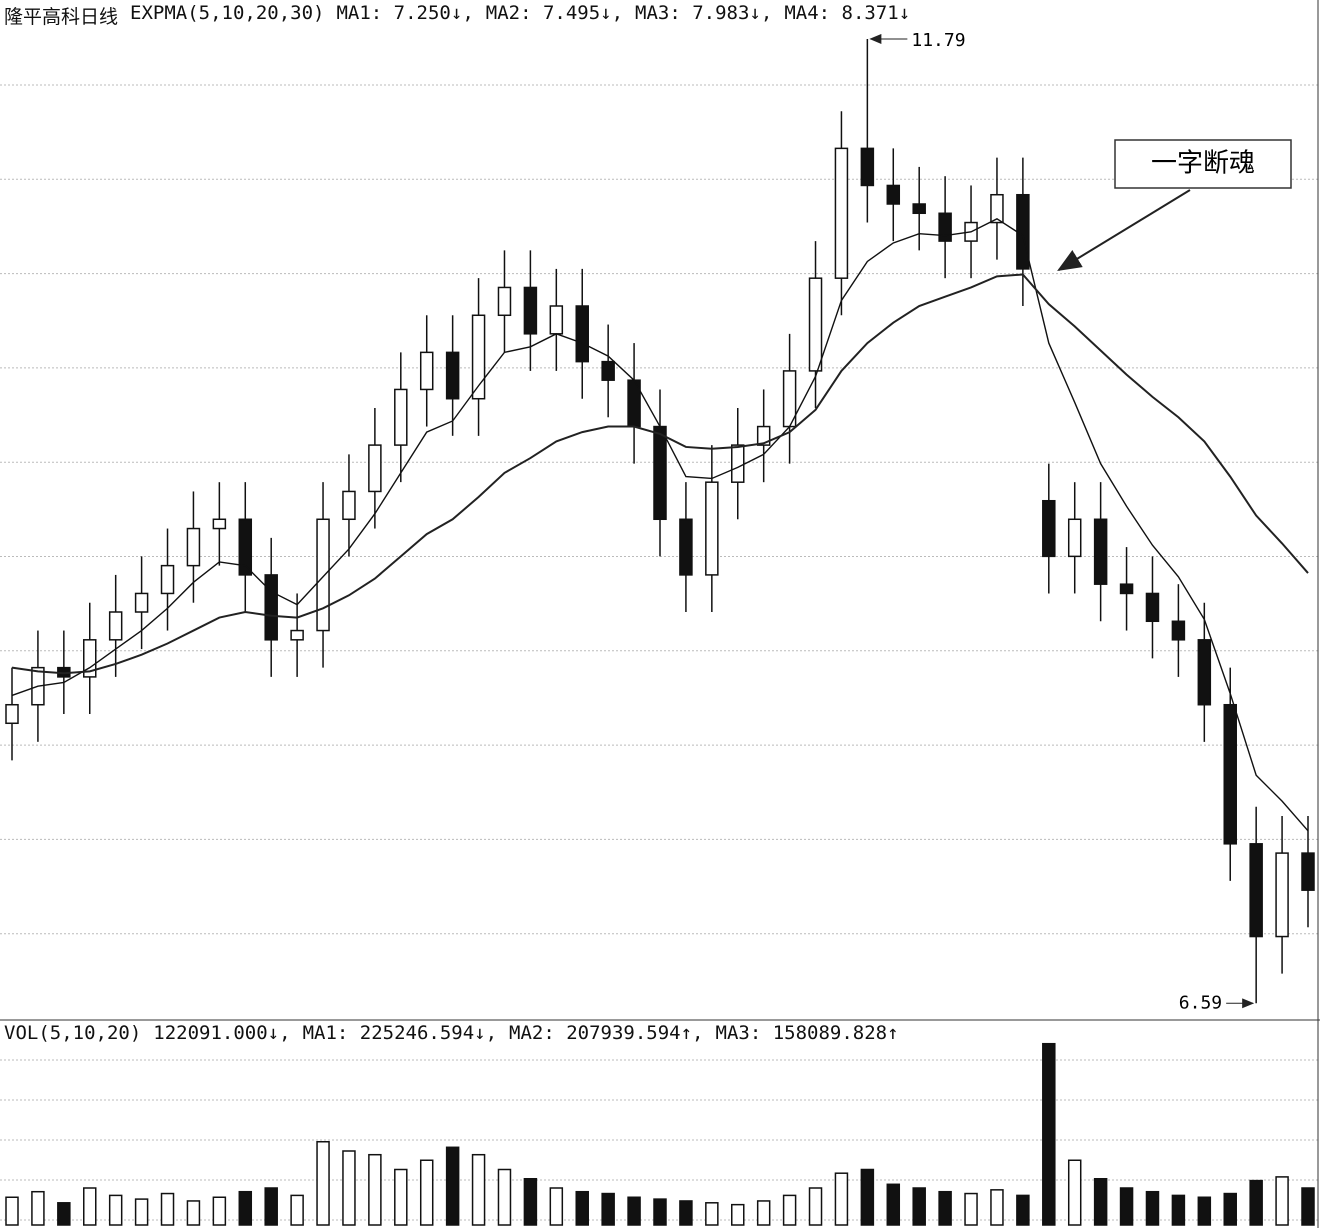  I want to click on indicator-value: MA3: 7.983↓,, so click(704, 13).